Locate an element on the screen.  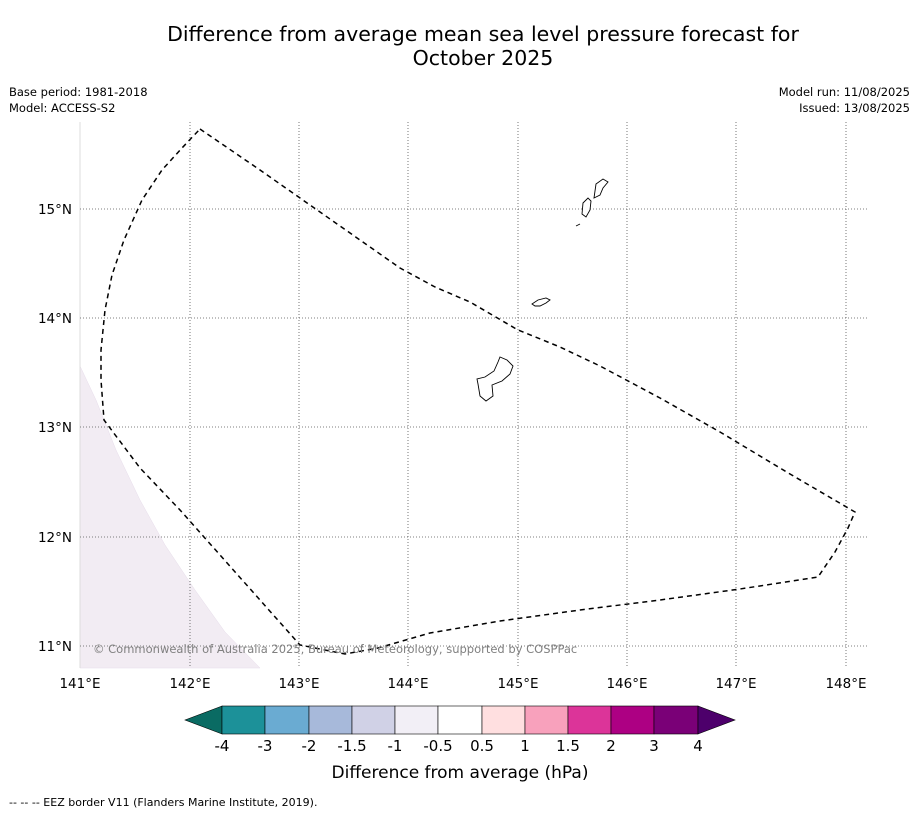
island-rota is located at coordinates (541, 302).